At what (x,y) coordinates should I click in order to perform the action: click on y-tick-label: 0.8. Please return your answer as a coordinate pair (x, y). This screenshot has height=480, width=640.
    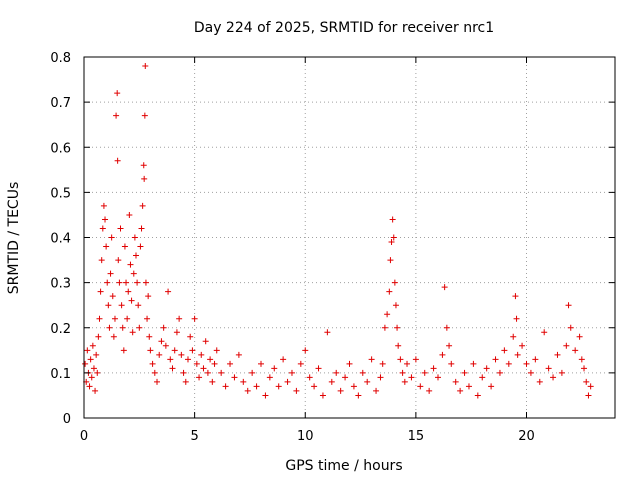
    Looking at the image, I should click on (60, 58).